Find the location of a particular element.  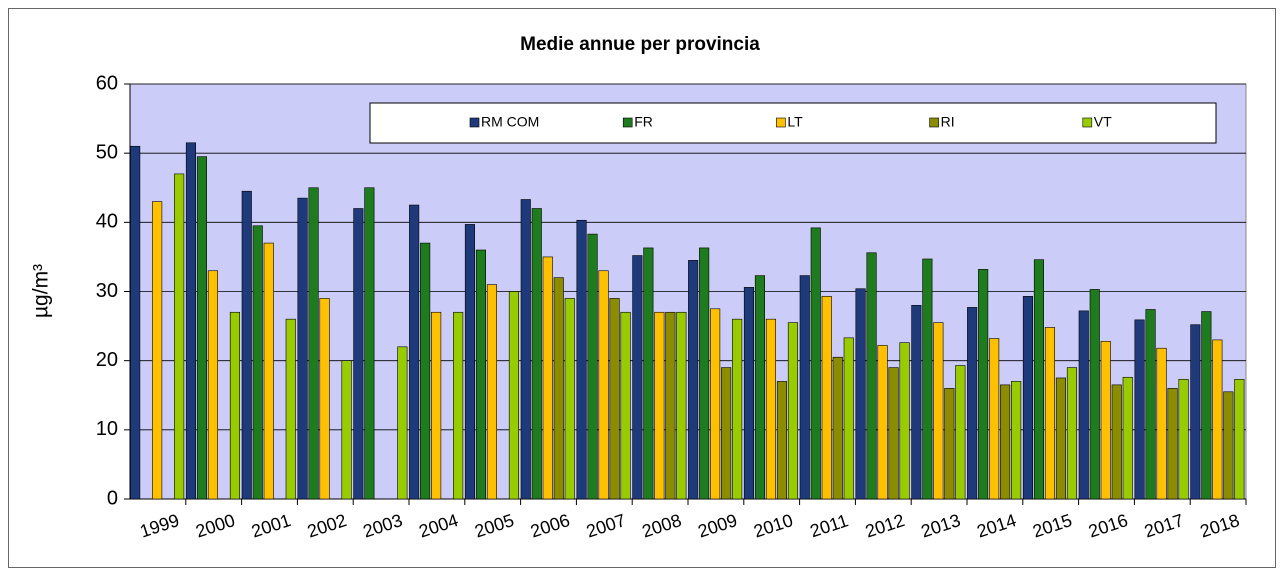

y-tick-label: 40 is located at coordinates (107, 222).